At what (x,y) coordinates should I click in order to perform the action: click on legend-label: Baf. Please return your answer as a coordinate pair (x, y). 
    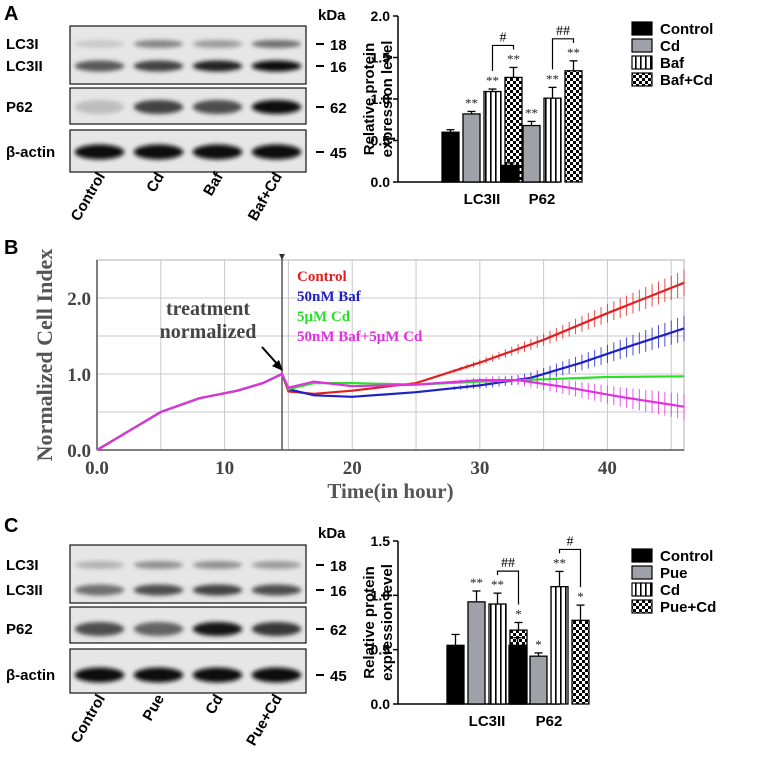
    Looking at the image, I should click on (672, 63).